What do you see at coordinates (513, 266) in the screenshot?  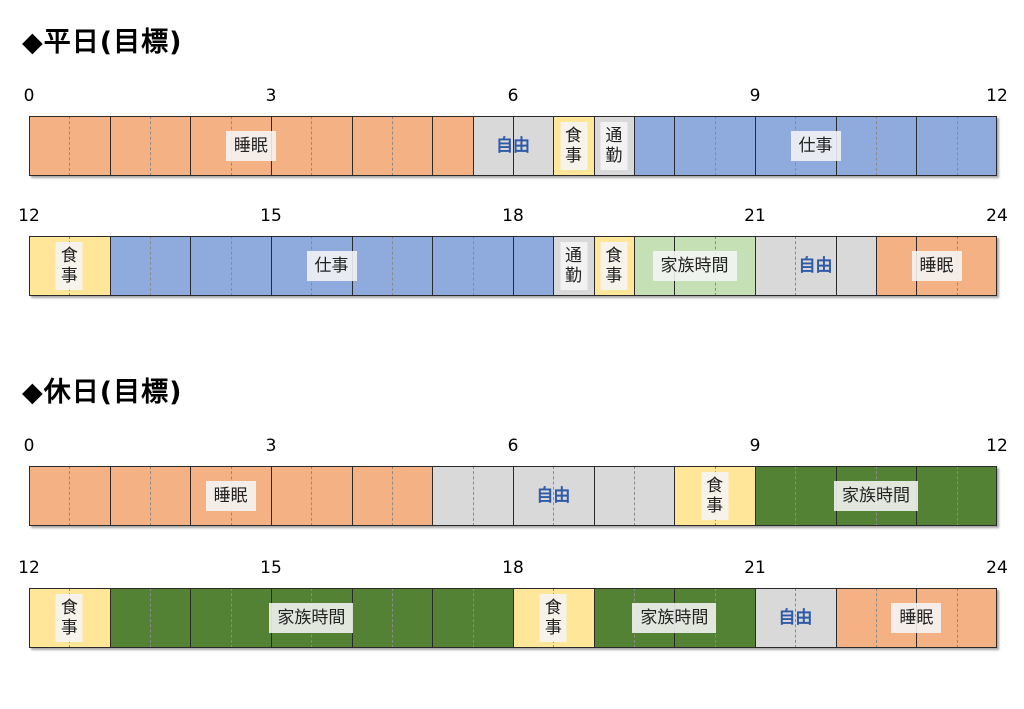 I see `timeline-bar: 食事仕事通勤食事家族時間 自由 睡眠` at bounding box center [513, 266].